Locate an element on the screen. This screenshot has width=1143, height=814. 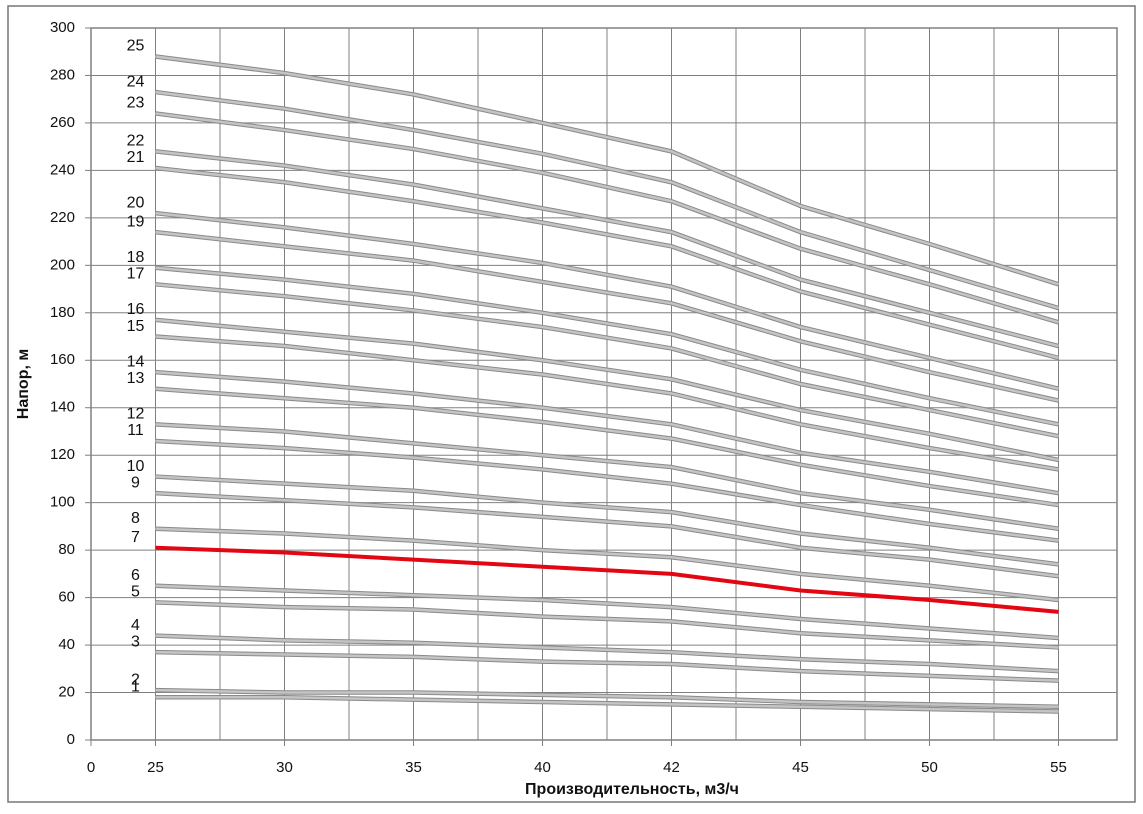
x-axis-title: Производительность, м3/ч is located at coordinates (632, 789).